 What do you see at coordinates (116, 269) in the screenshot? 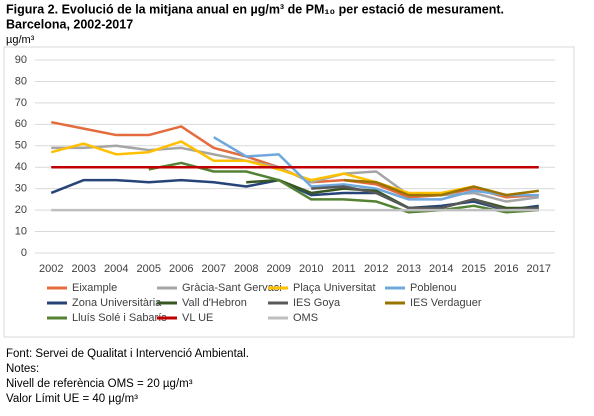
I see `x-tick-label: 2004` at bounding box center [116, 269].